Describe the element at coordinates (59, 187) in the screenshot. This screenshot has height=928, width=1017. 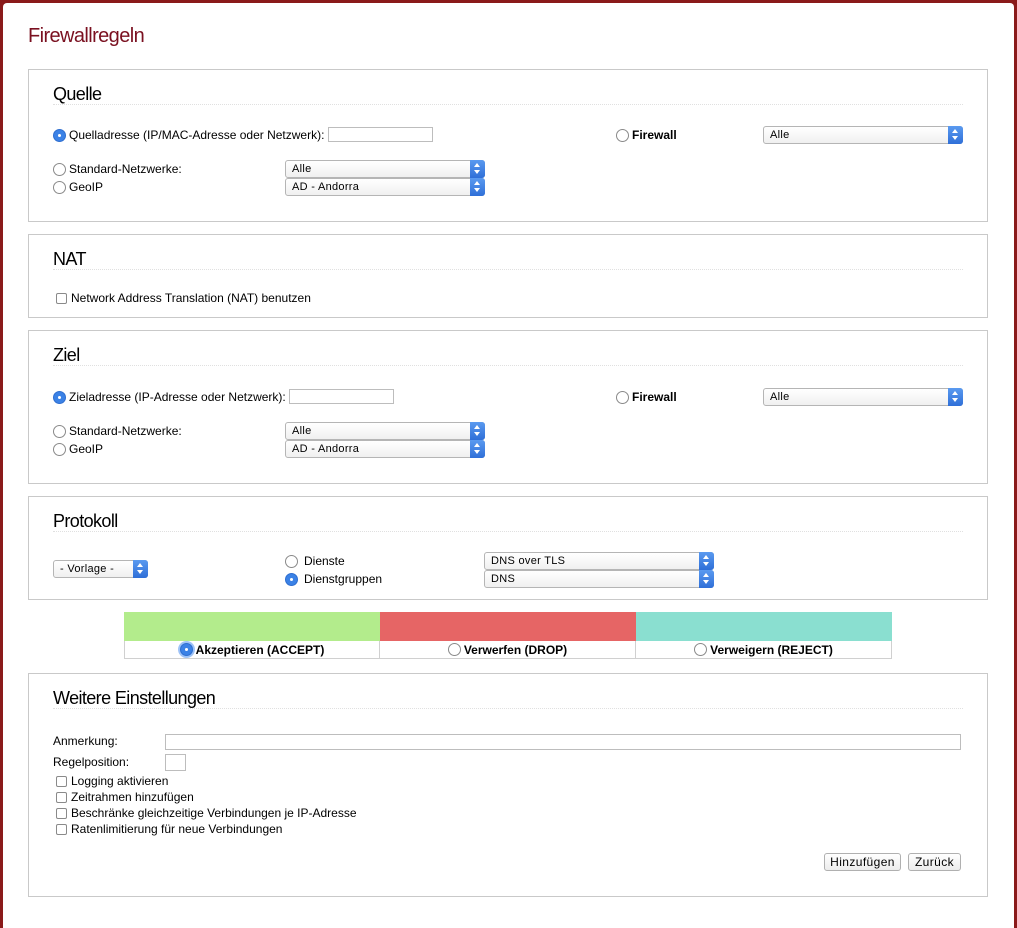
I see `source-geoip-radio` at that location.